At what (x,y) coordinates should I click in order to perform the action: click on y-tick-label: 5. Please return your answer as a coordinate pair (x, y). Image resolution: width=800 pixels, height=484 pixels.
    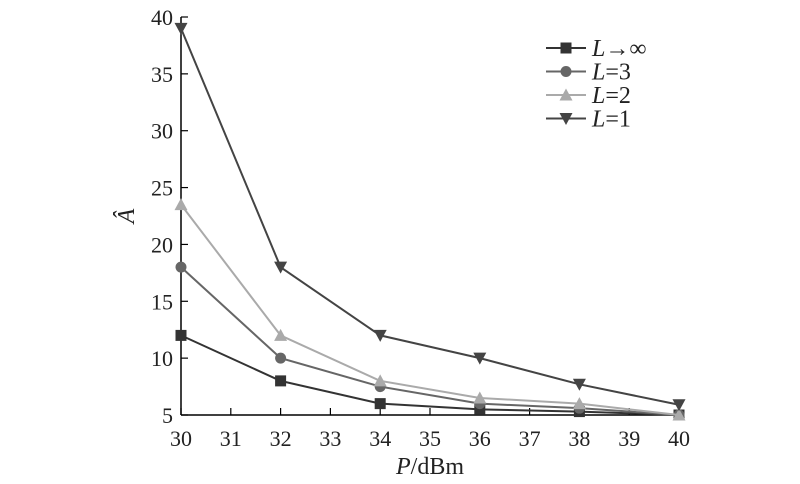
    Looking at the image, I should click on (167, 415).